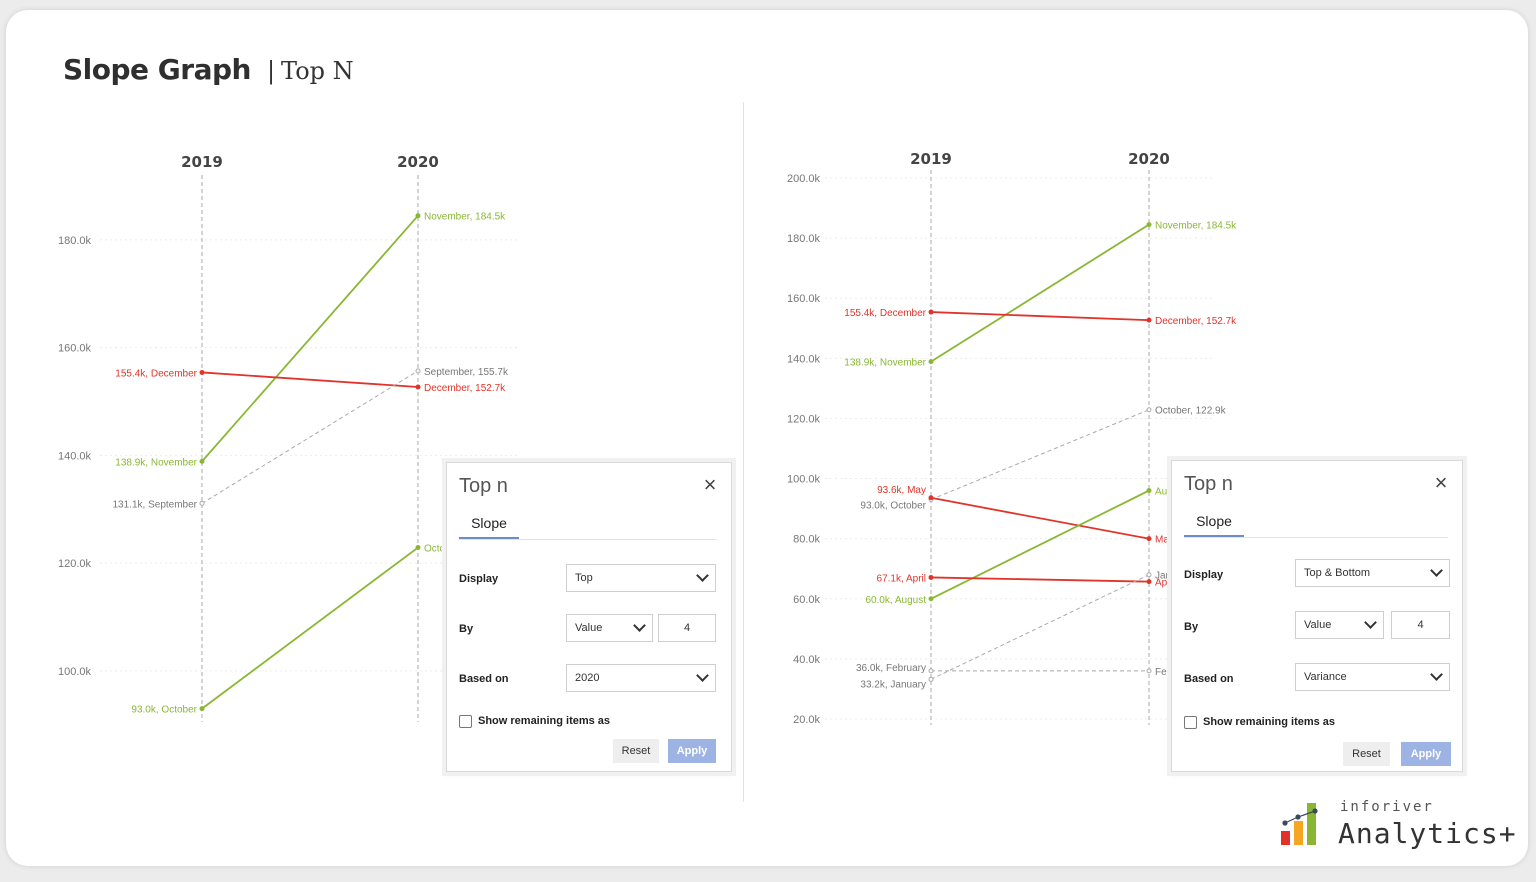  I want to click on right-data-label: Au, so click(1161, 492).